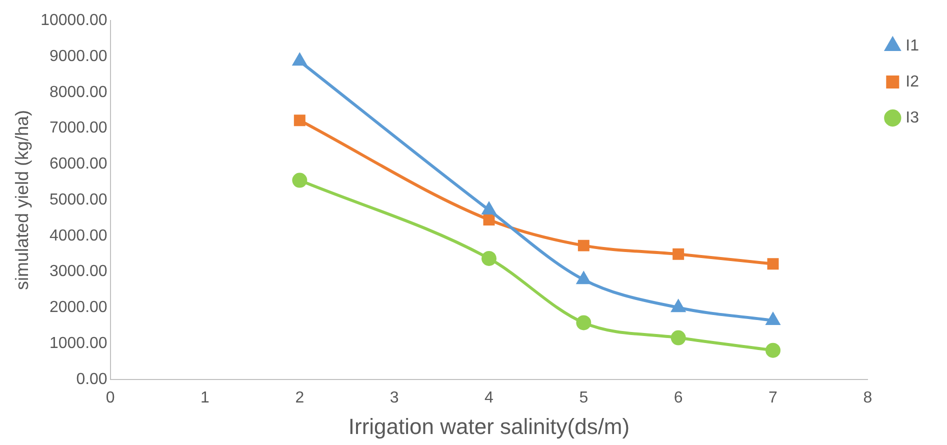 The image size is (947, 445). Describe the element at coordinates (78, 164) in the screenshot. I see `y-tick-label: 6000.00` at that location.